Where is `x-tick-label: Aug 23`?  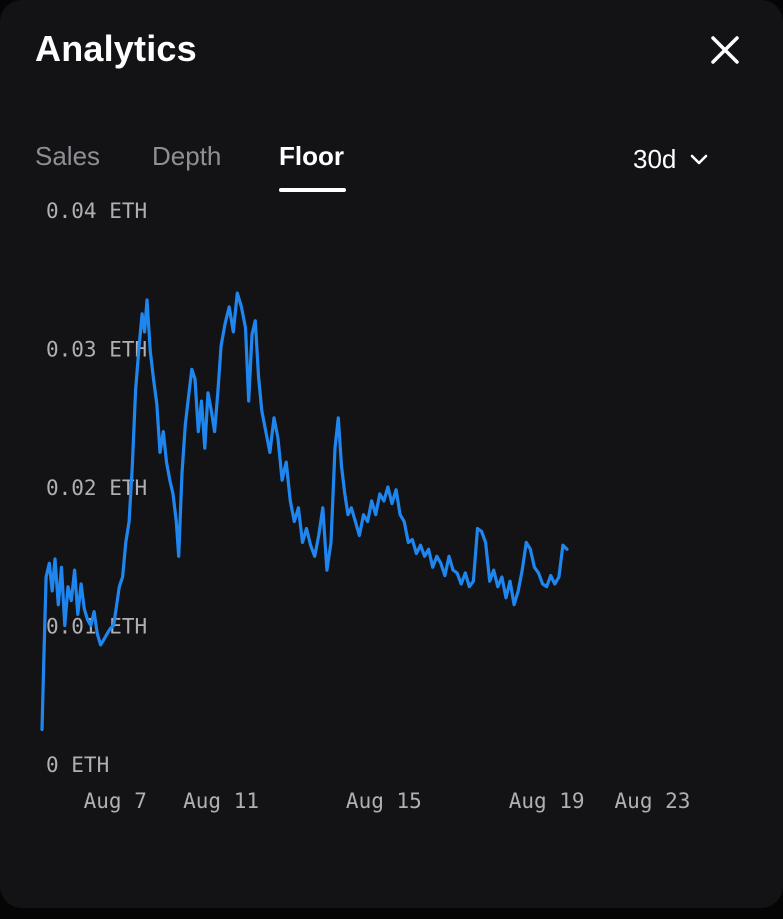 x-tick-label: Aug 23 is located at coordinates (653, 801).